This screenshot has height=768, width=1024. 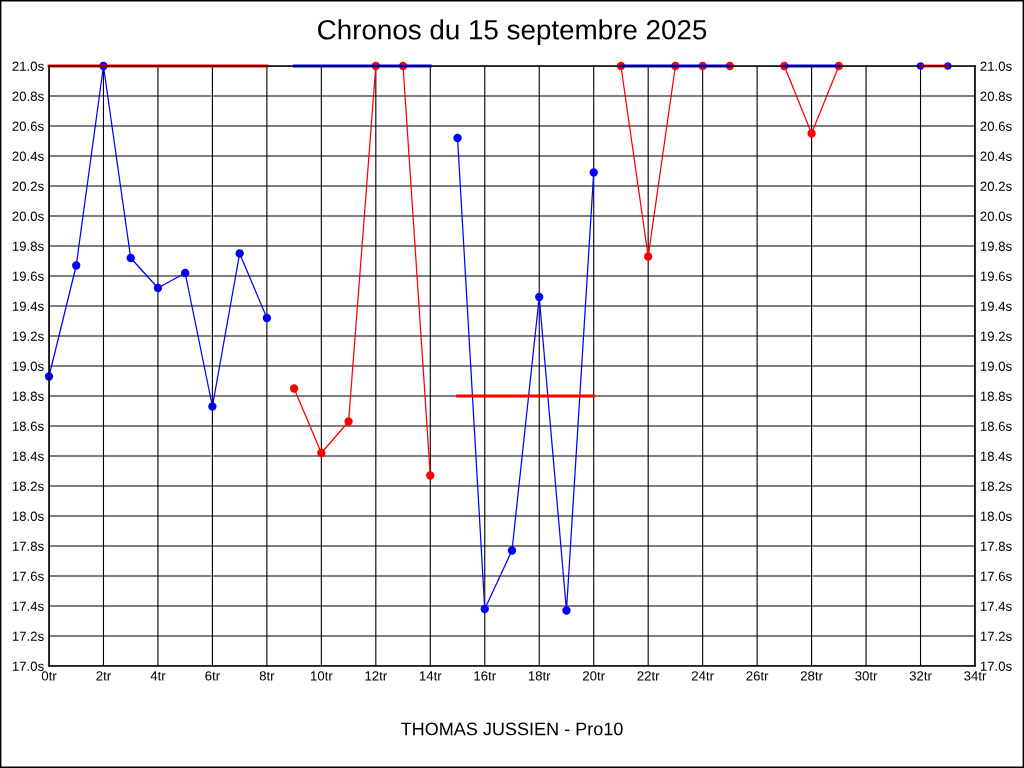 What do you see at coordinates (996, 66) in the screenshot?
I see `y2-tick-label: 21.0s` at bounding box center [996, 66].